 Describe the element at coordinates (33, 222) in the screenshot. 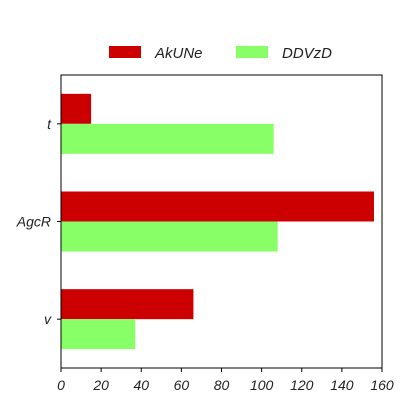

I see `y-tick-label: AgcR` at that location.